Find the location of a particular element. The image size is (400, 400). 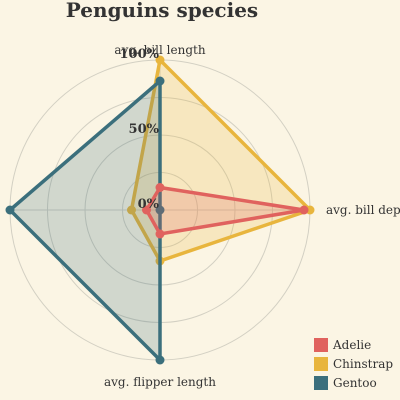

axis-label-avg-bill-length: avg. bill length is located at coordinates (159, 50).